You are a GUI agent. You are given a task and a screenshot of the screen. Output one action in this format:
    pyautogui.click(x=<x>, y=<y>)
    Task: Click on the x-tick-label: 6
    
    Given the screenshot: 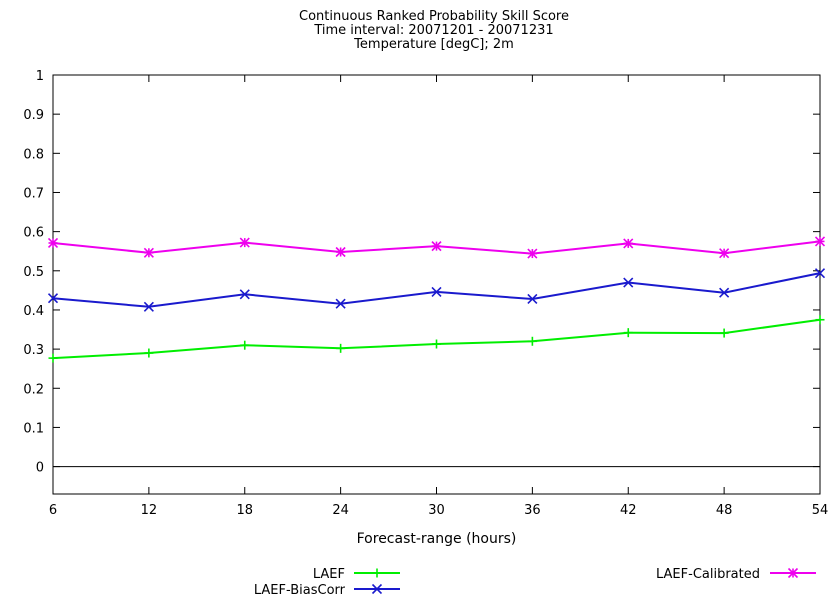 What is the action you would take?
    pyautogui.click(x=53, y=510)
    